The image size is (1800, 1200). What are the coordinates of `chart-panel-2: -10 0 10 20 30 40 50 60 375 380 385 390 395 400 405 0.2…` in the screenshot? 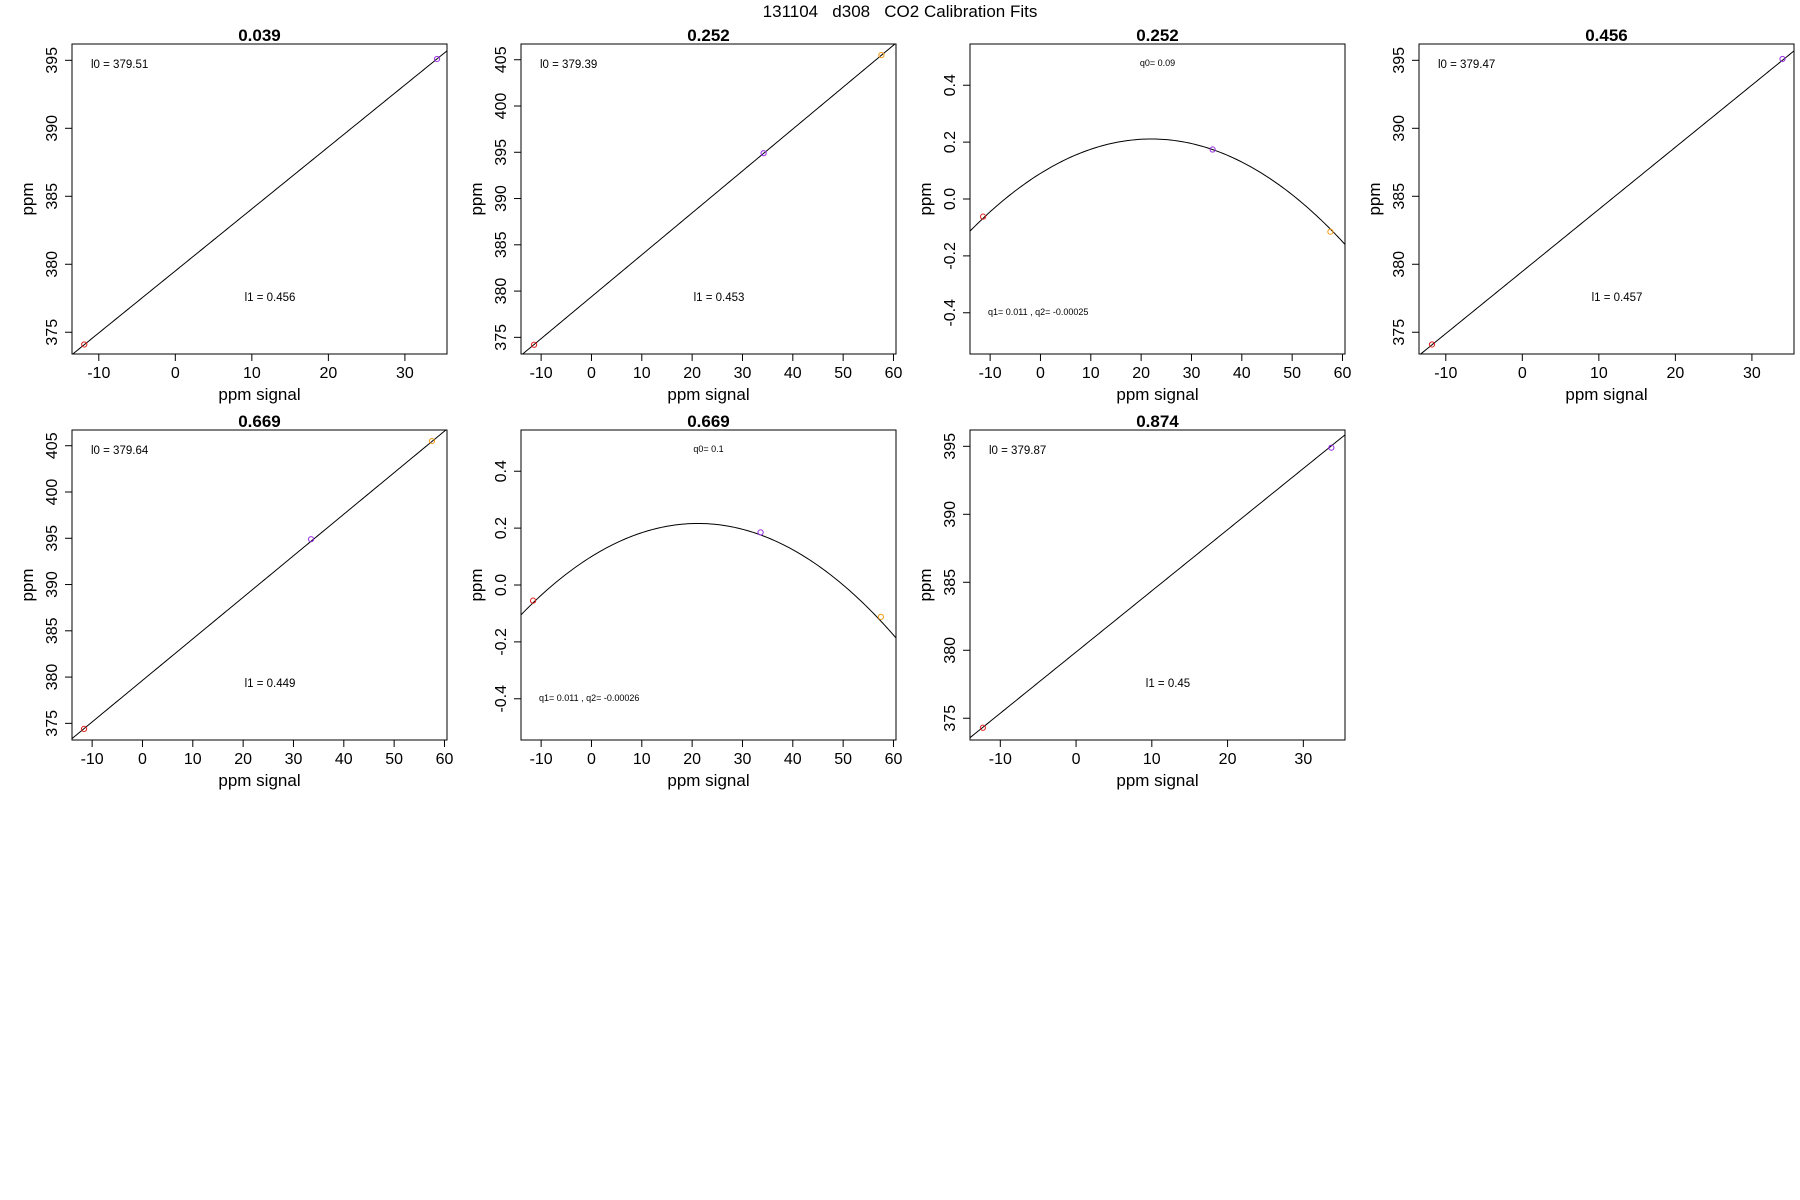 It's located at (684, 215).